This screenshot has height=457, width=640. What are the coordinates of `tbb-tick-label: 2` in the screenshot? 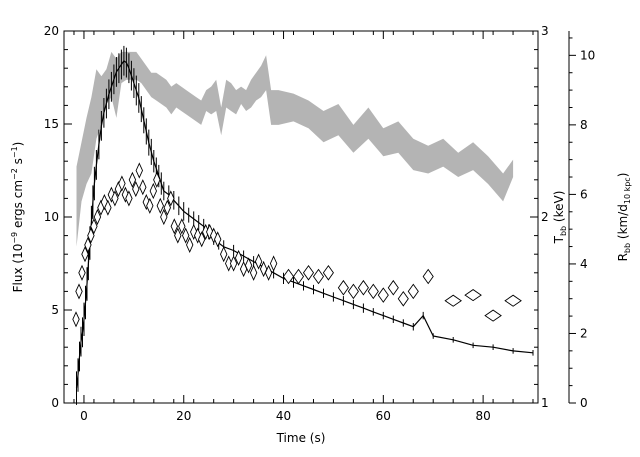 It's located at (545, 217).